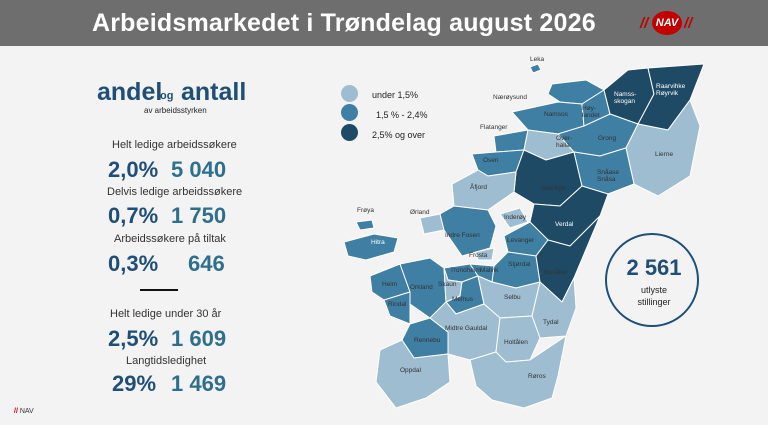 The image size is (768, 425). Describe the element at coordinates (420, 212) in the screenshot. I see `map-label-orland: Ørland` at that location.